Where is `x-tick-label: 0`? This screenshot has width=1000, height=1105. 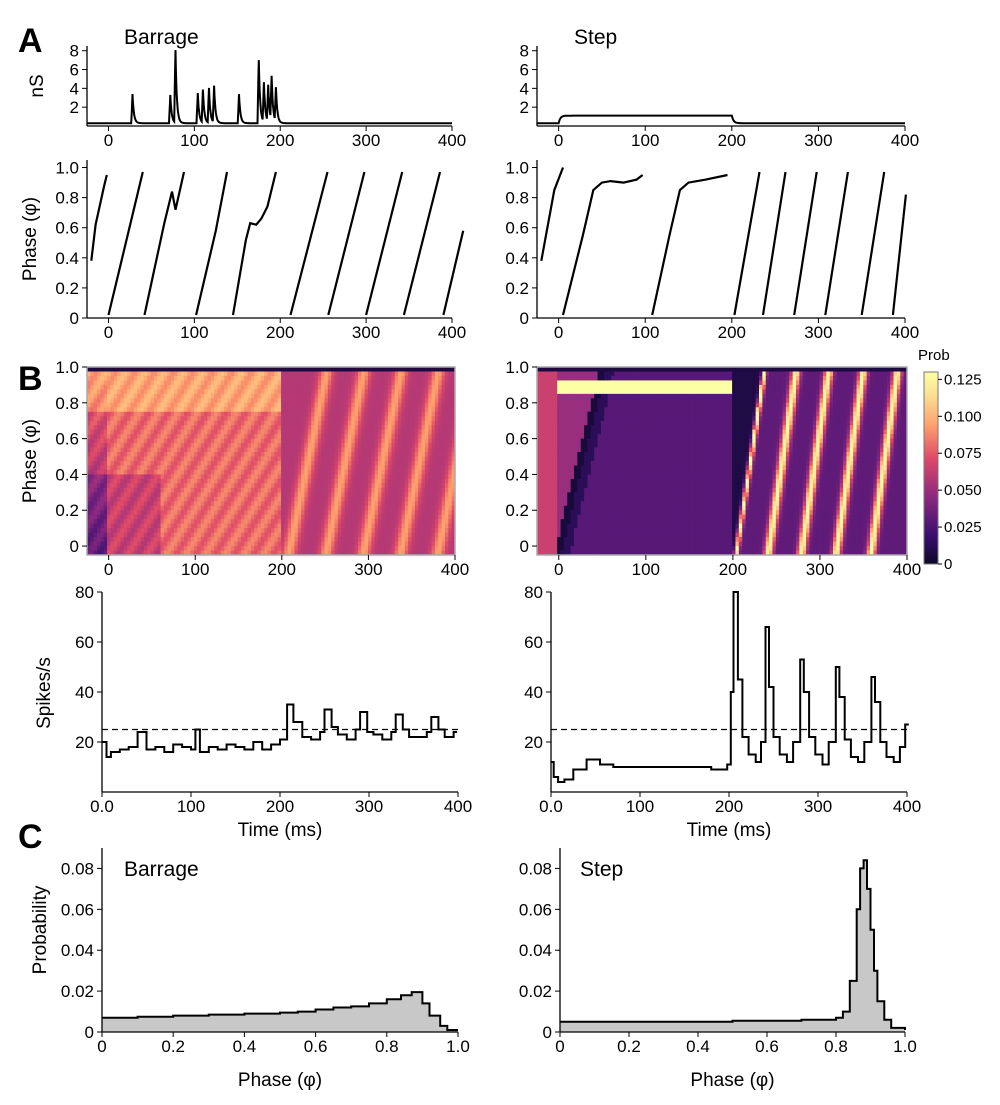 x-tick-label: 0 is located at coordinates (558, 140).